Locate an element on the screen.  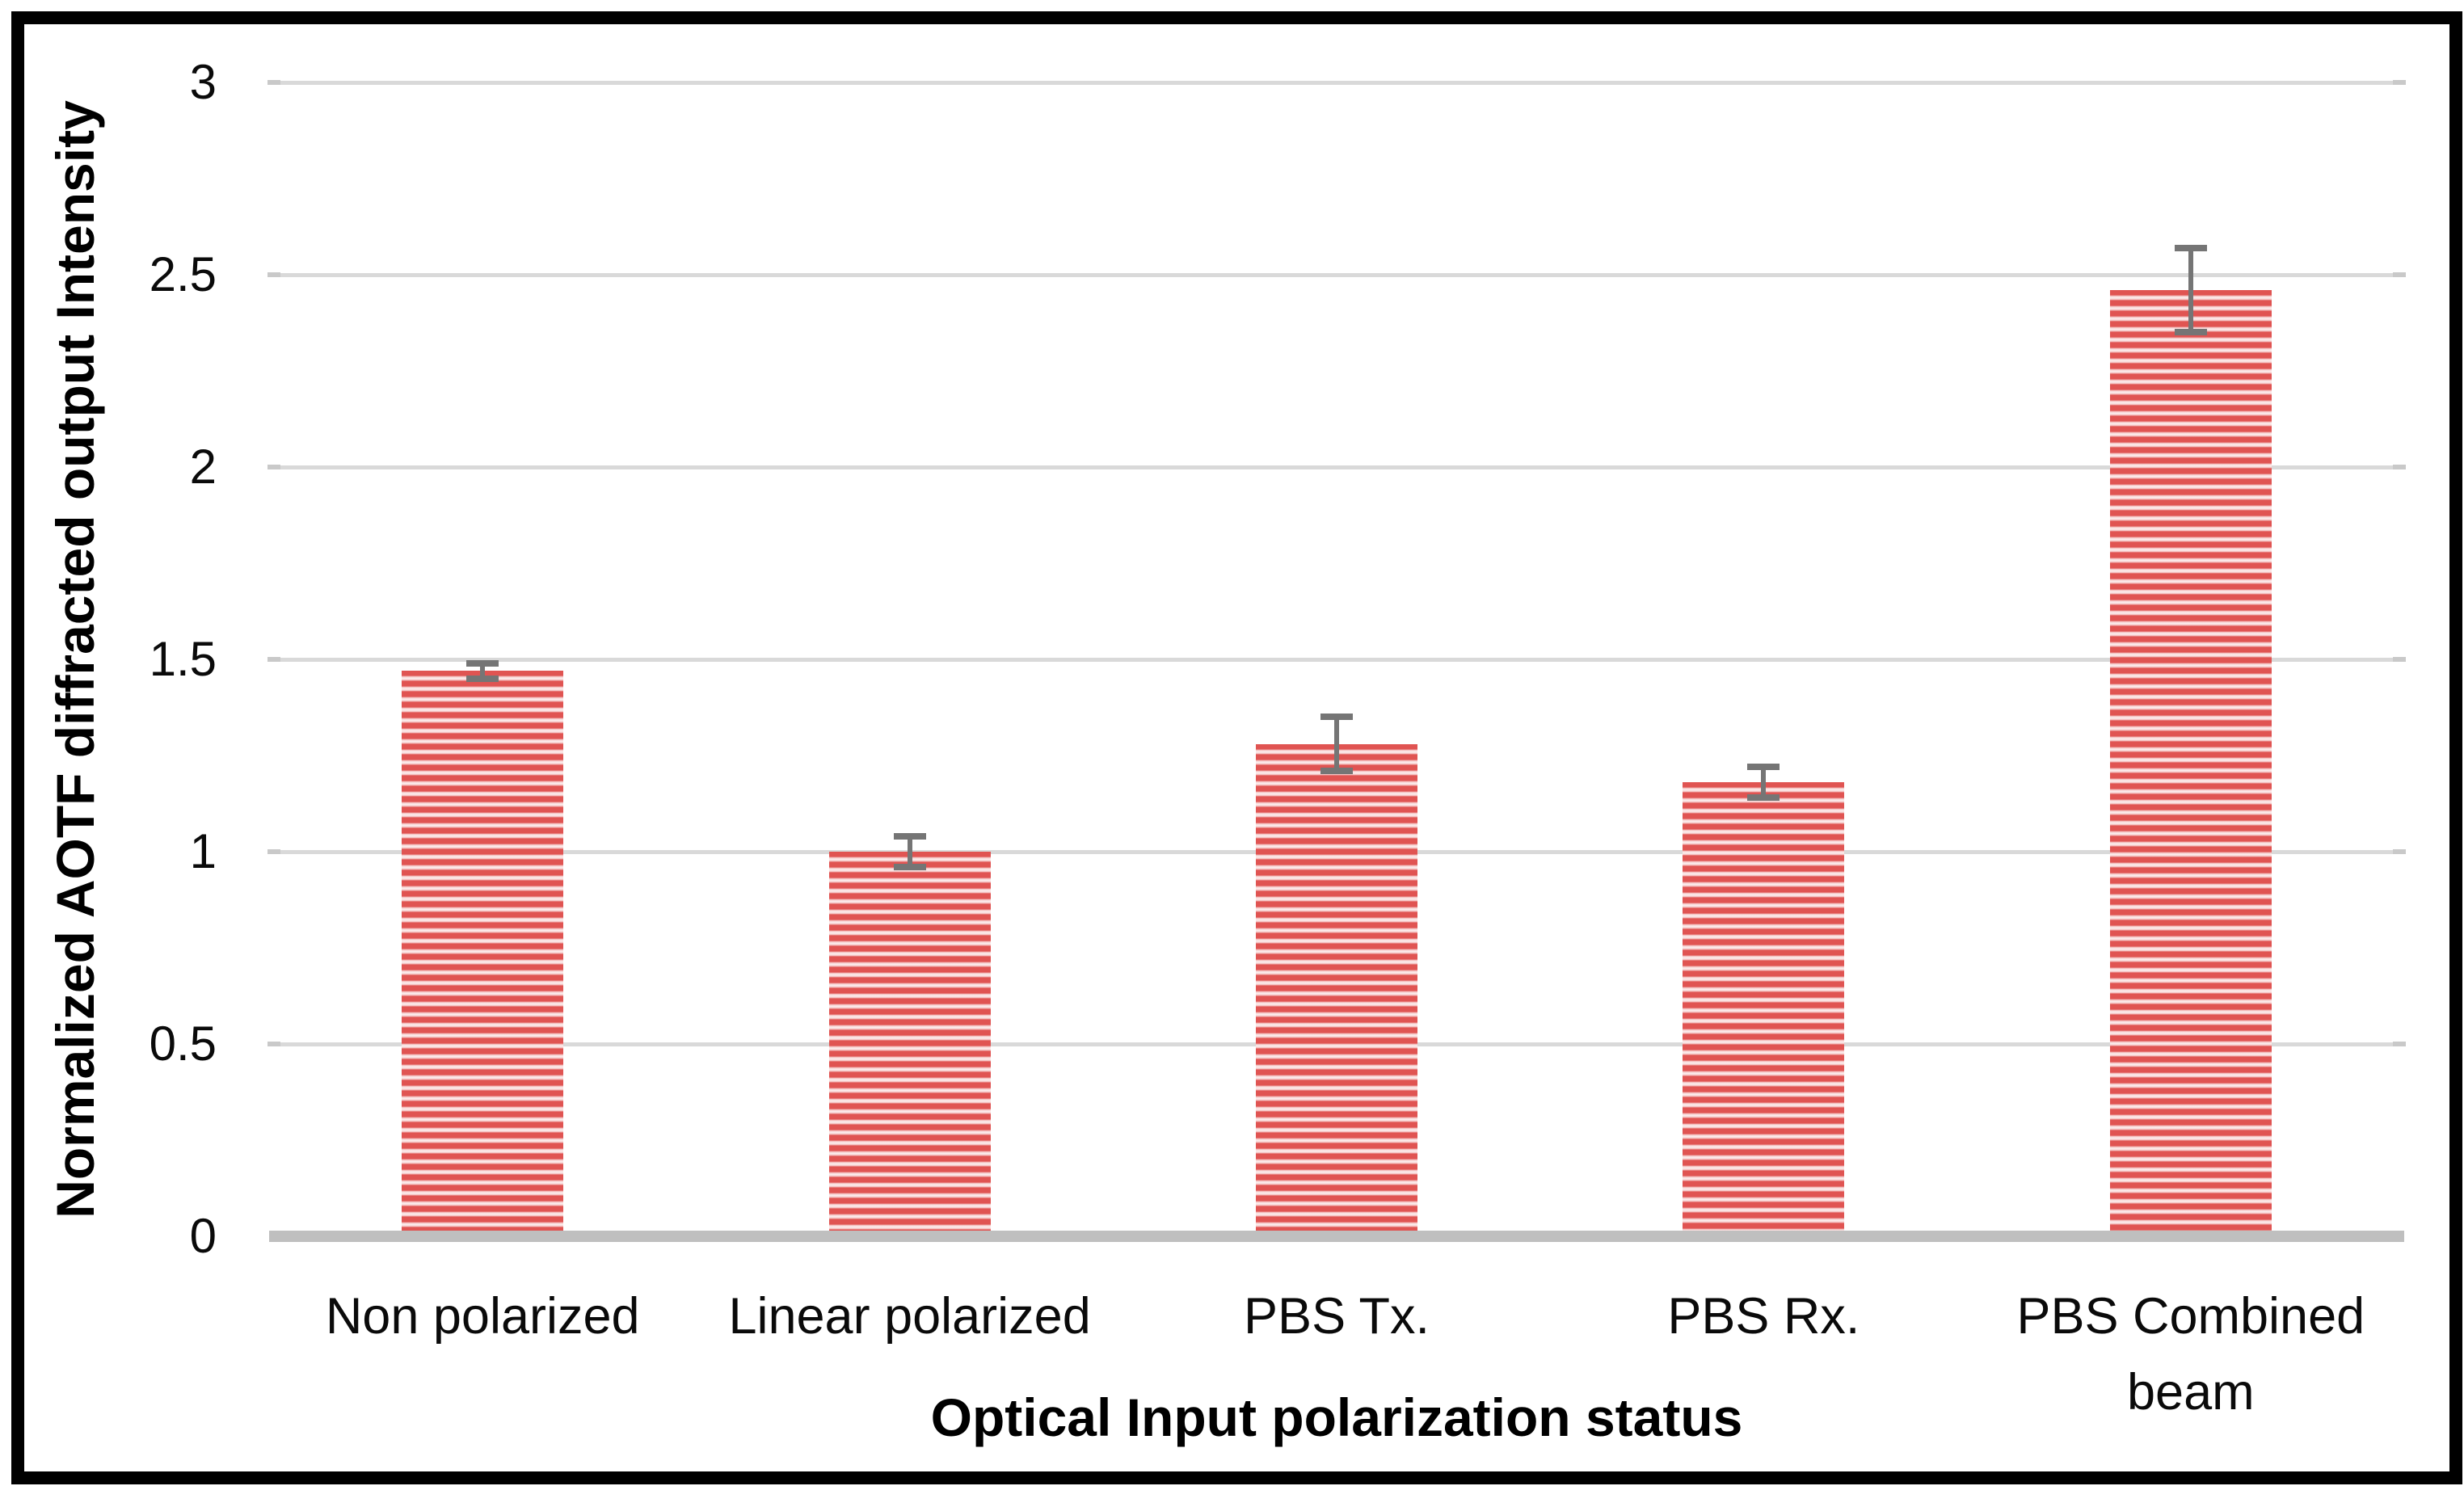
x-axis-title: Optical Input polarization status is located at coordinates (1336, 1417).